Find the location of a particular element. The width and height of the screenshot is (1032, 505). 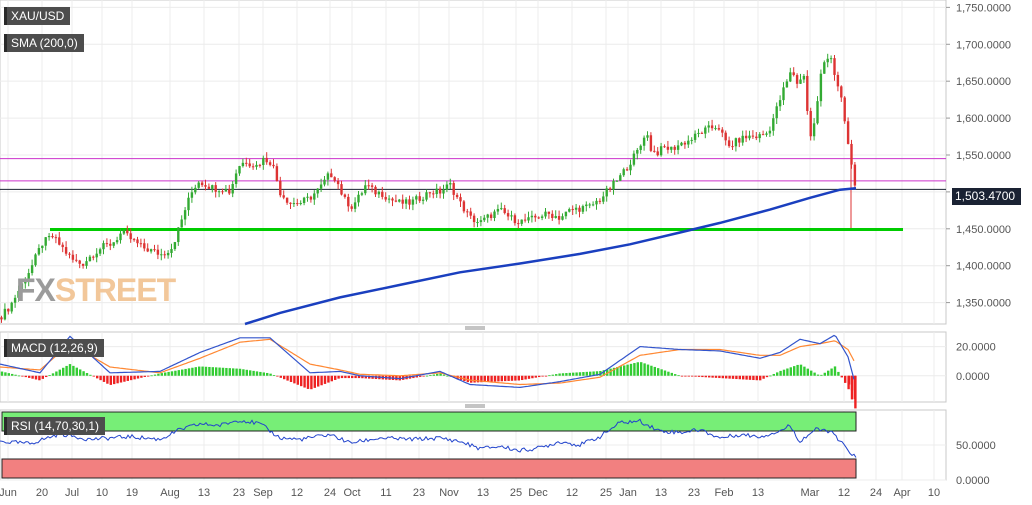

x-tick-label: 12 is located at coordinates (572, 493).